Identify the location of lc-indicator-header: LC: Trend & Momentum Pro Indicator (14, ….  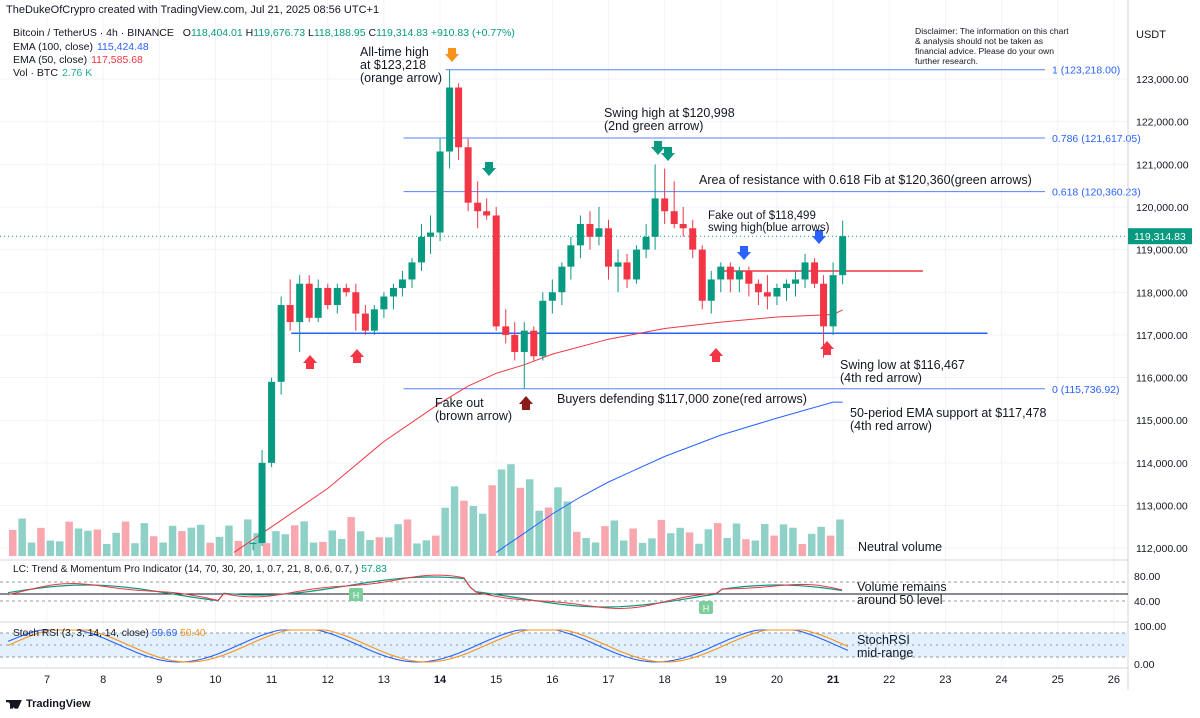
(200, 569).